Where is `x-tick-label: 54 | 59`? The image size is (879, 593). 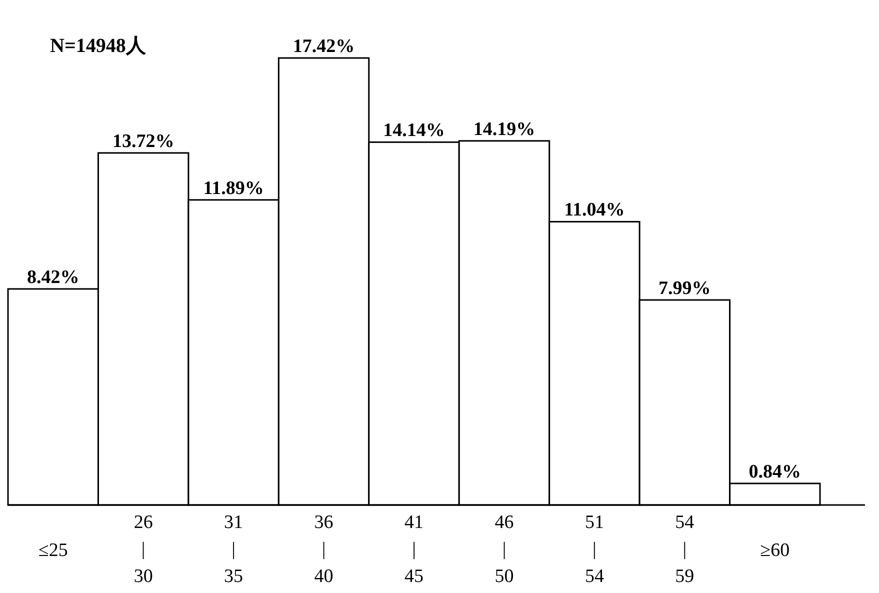 x-tick-label: 54 | 59 is located at coordinates (685, 549).